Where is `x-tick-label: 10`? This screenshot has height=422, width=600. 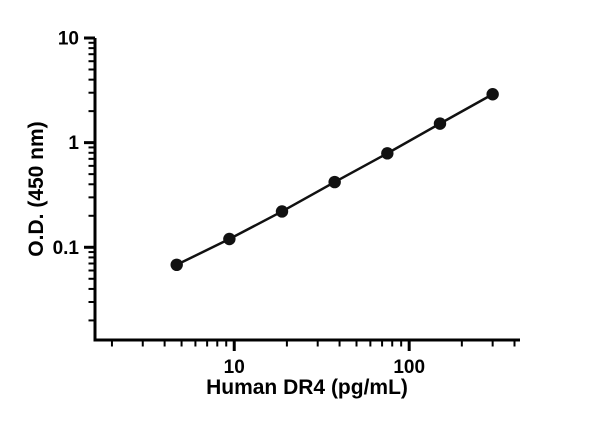 x-tick-label: 10 is located at coordinates (234, 367).